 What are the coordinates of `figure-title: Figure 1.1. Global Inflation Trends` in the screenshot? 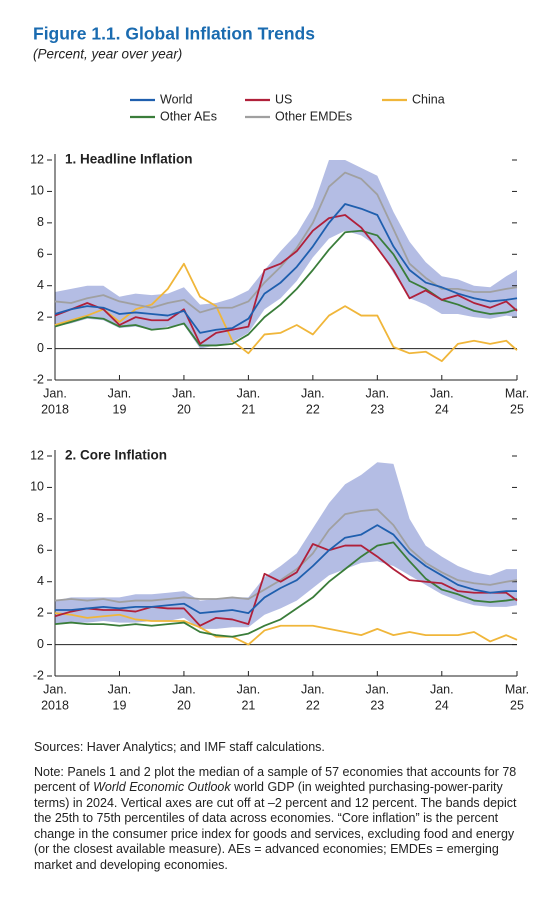 It's located at (174, 34).